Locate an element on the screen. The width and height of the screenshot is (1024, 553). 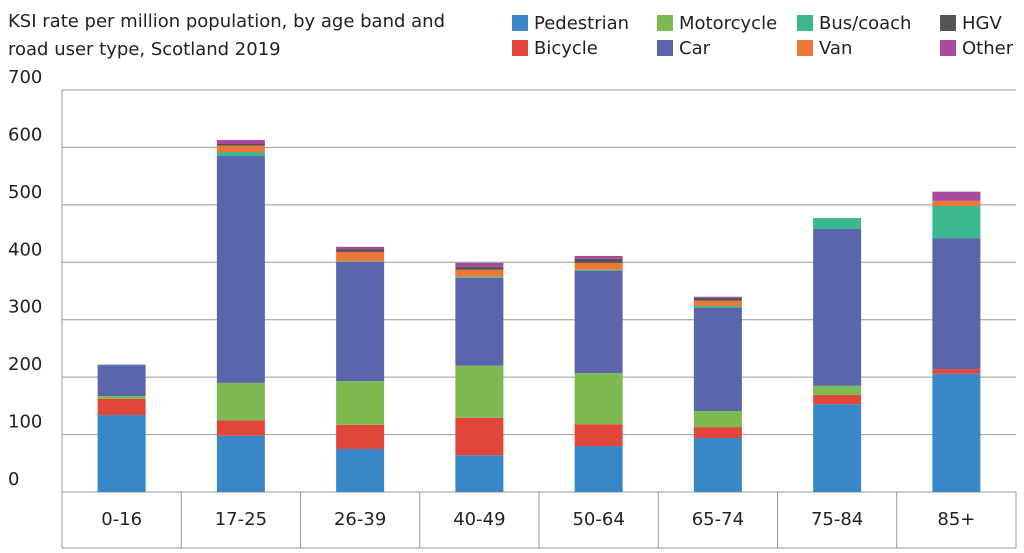
legend-label: Pedestrian is located at coordinates (581, 23).